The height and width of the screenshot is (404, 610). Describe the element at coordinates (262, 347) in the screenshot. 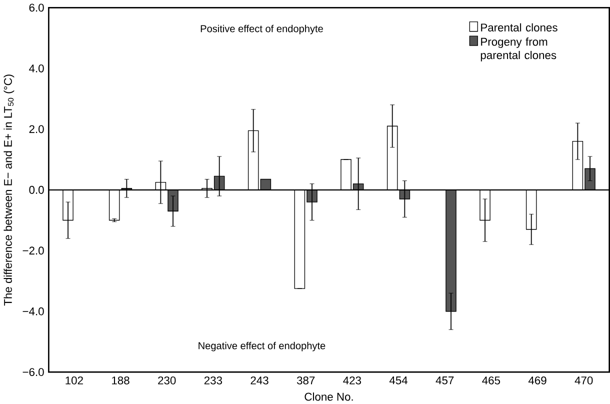

I see `annotation: Negative effect of endophyte` at that location.